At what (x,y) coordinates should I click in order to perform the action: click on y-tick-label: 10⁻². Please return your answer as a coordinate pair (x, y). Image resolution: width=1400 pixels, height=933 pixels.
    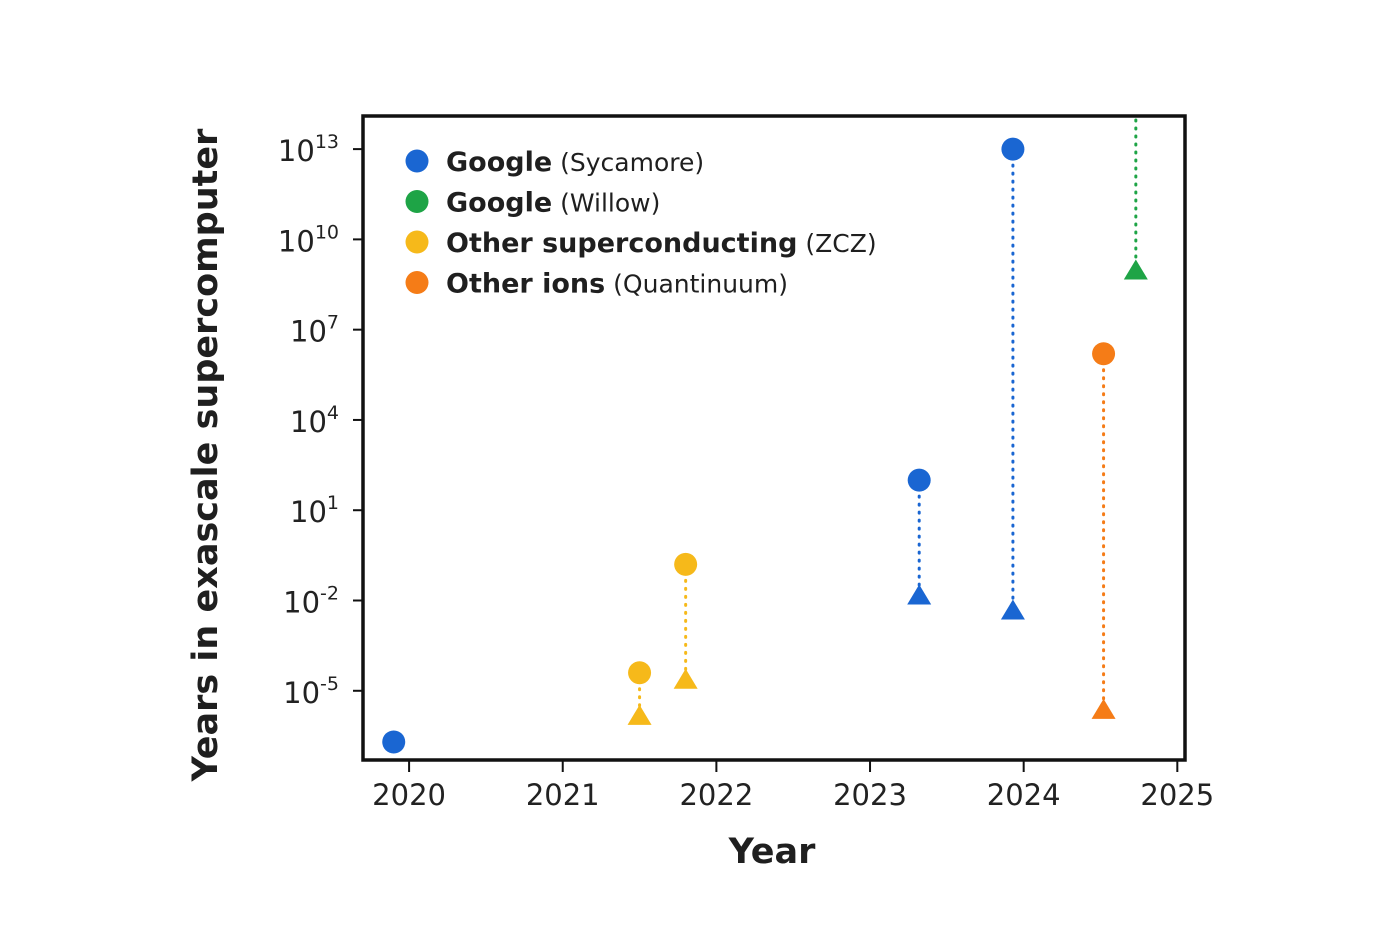
    Looking at the image, I should click on (311, 601).